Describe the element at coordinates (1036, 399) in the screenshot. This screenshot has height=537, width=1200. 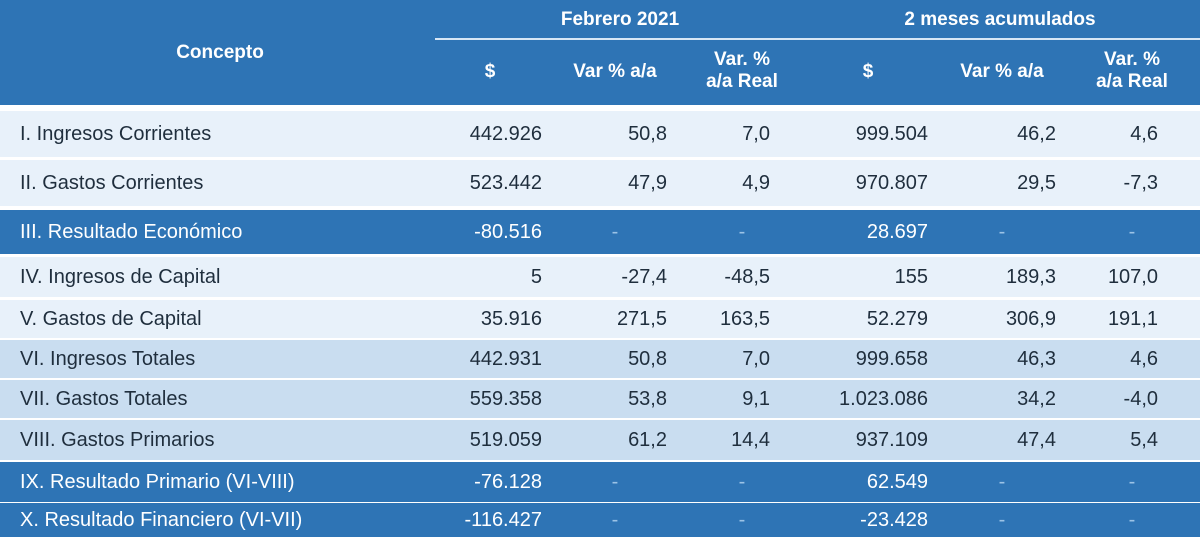
I see `row-value: 34,2` at that location.